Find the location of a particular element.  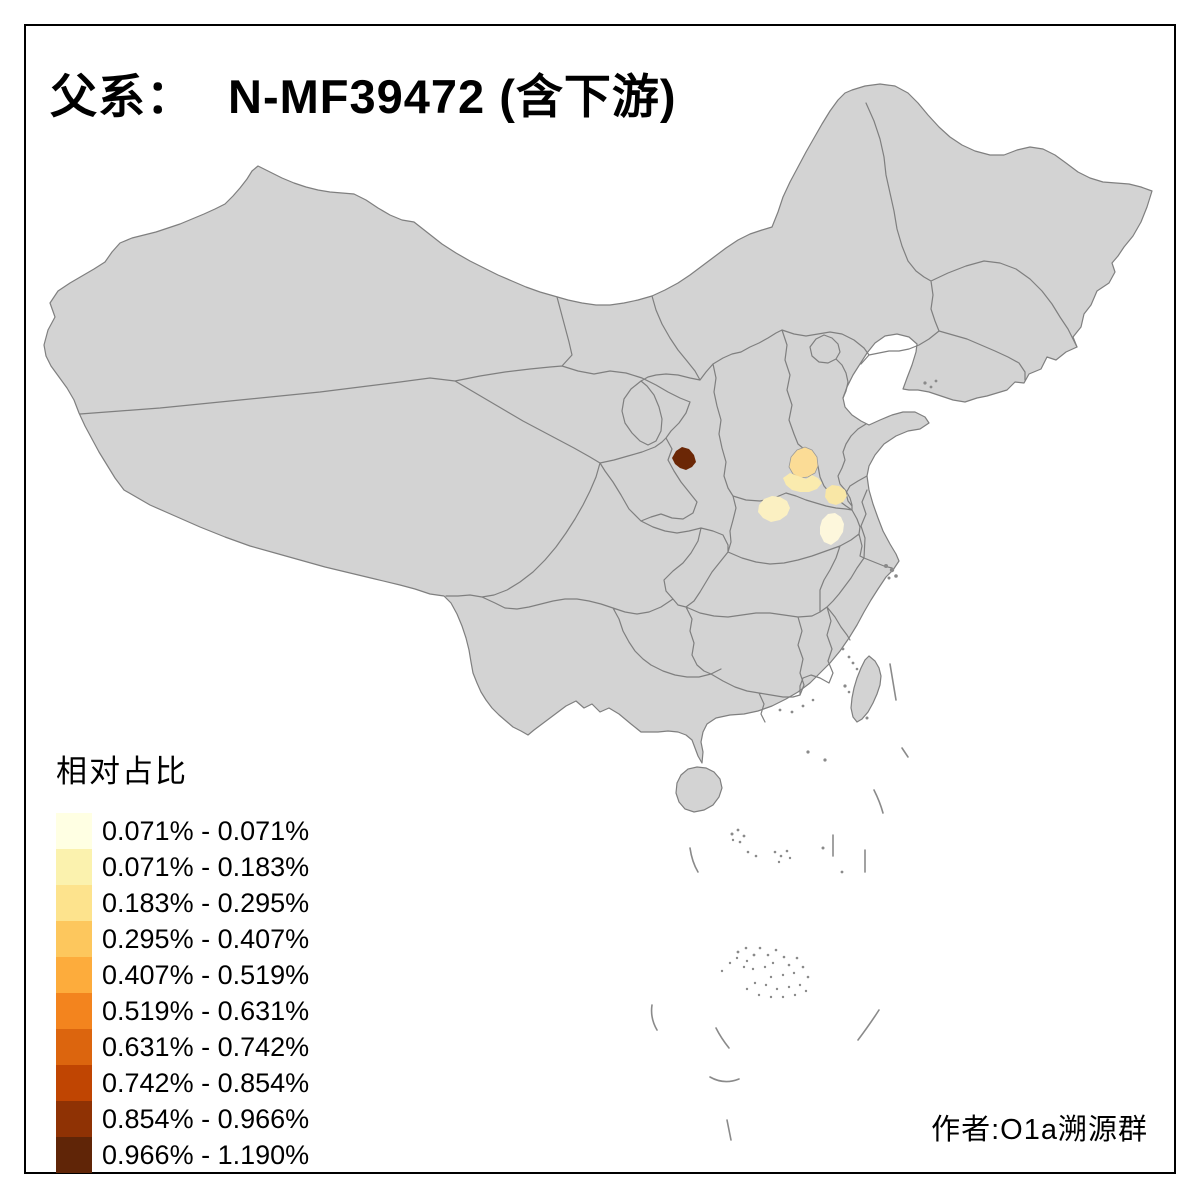

legend-item: 0.854% - 0.966% is located at coordinates (182, 1119).